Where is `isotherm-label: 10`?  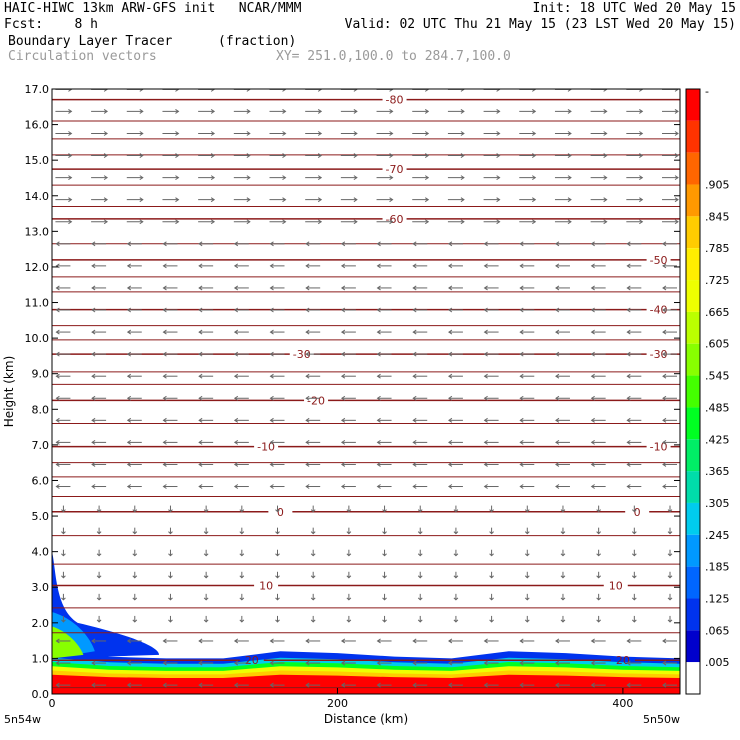 isotherm-label: 10 is located at coordinates (616, 585).